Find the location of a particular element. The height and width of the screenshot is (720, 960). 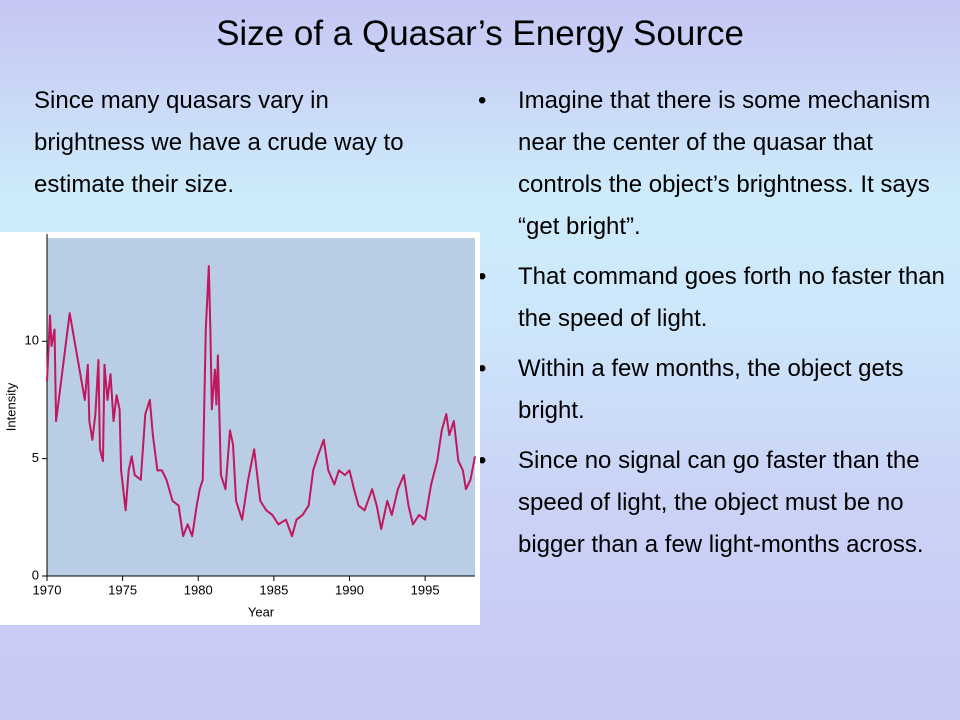

y-tick-label: 10 is located at coordinates (32, 340).